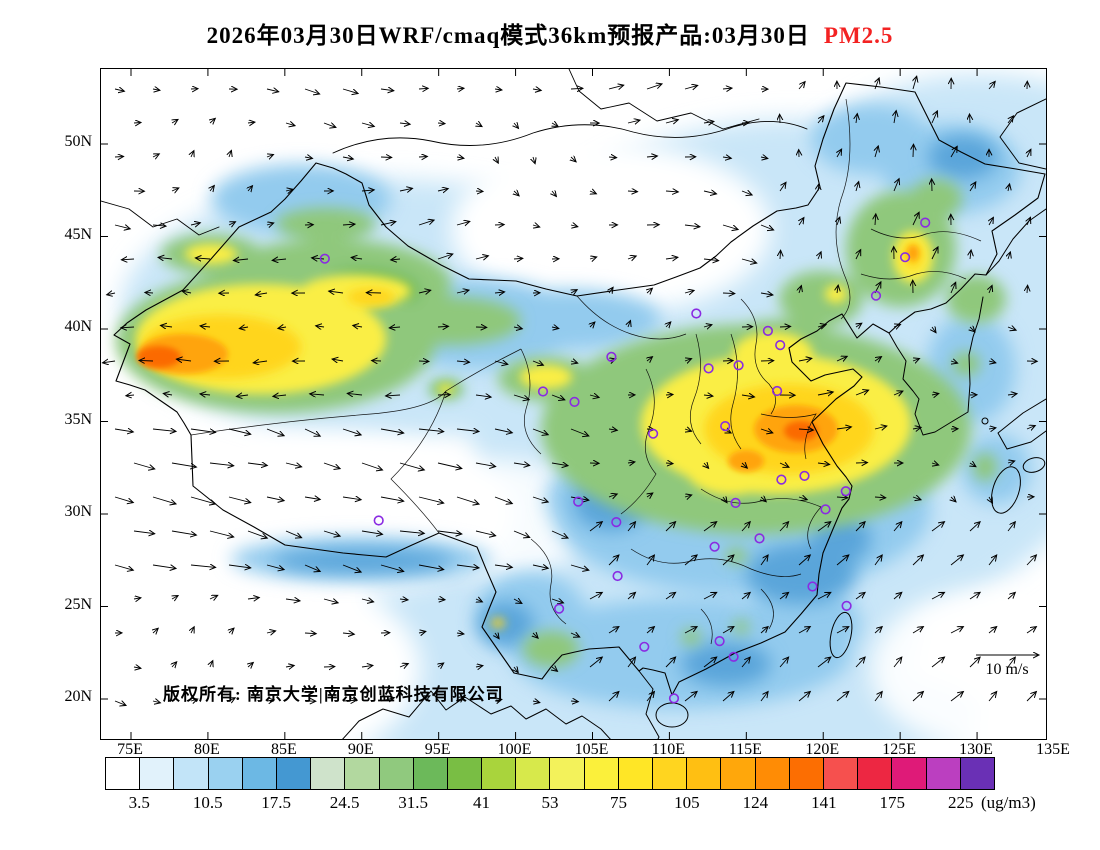 The image size is (1100, 850). Describe the element at coordinates (961, 802) in the screenshot. I see `colorbar-tick-label: 225` at that location.